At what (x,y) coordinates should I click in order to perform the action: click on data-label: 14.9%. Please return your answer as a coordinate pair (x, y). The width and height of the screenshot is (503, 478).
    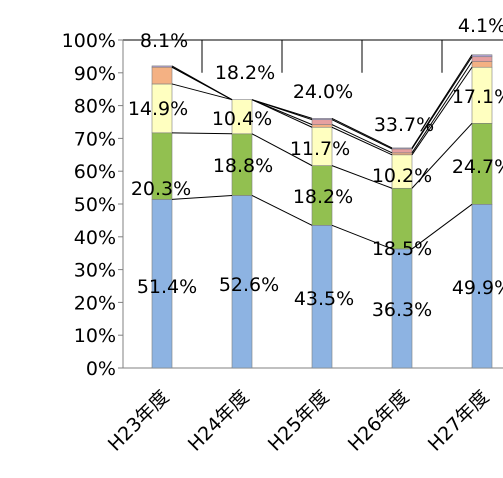
    Looking at the image, I should click on (158, 109).